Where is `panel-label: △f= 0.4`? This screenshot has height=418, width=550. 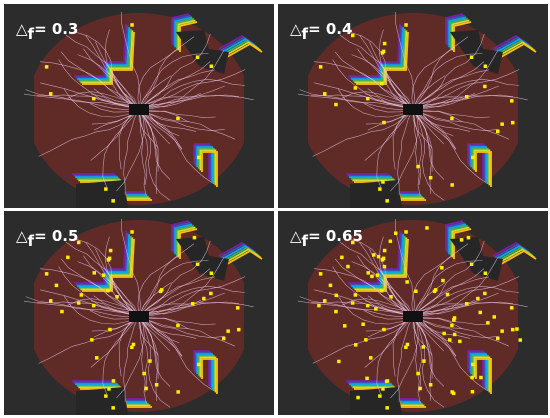 panel-label: △f= 0.4 is located at coordinates (321, 31).